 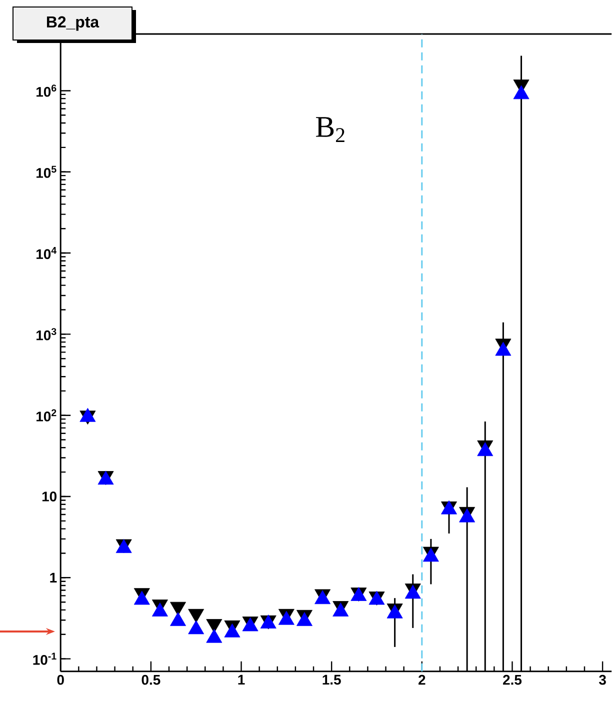 What do you see at coordinates (46, 253) in the screenshot?
I see `y-tick-label: 10$^{4}$` at bounding box center [46, 253].